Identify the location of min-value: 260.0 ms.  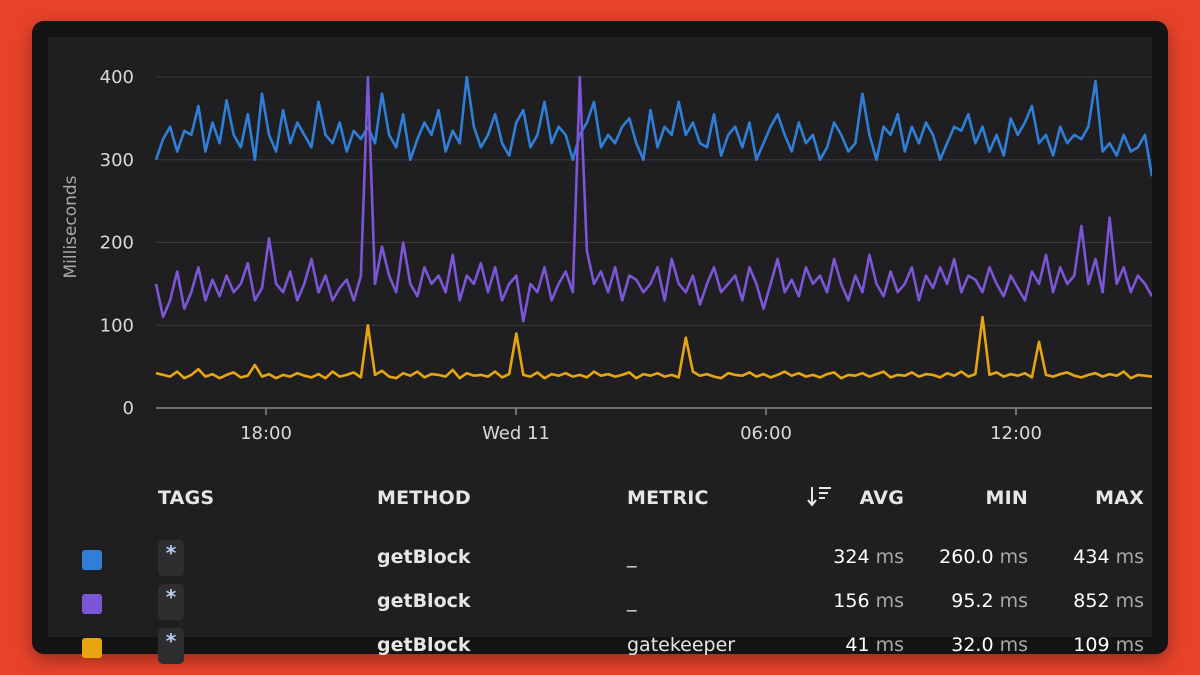
(973, 557).